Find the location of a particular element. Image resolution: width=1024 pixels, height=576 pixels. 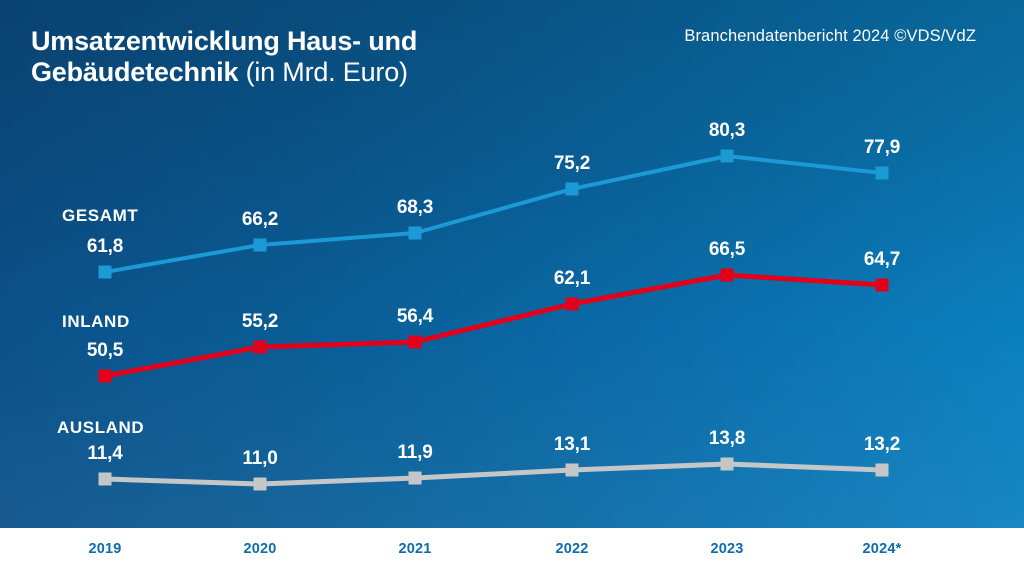

data-point-label: 13,8 is located at coordinates (727, 438).